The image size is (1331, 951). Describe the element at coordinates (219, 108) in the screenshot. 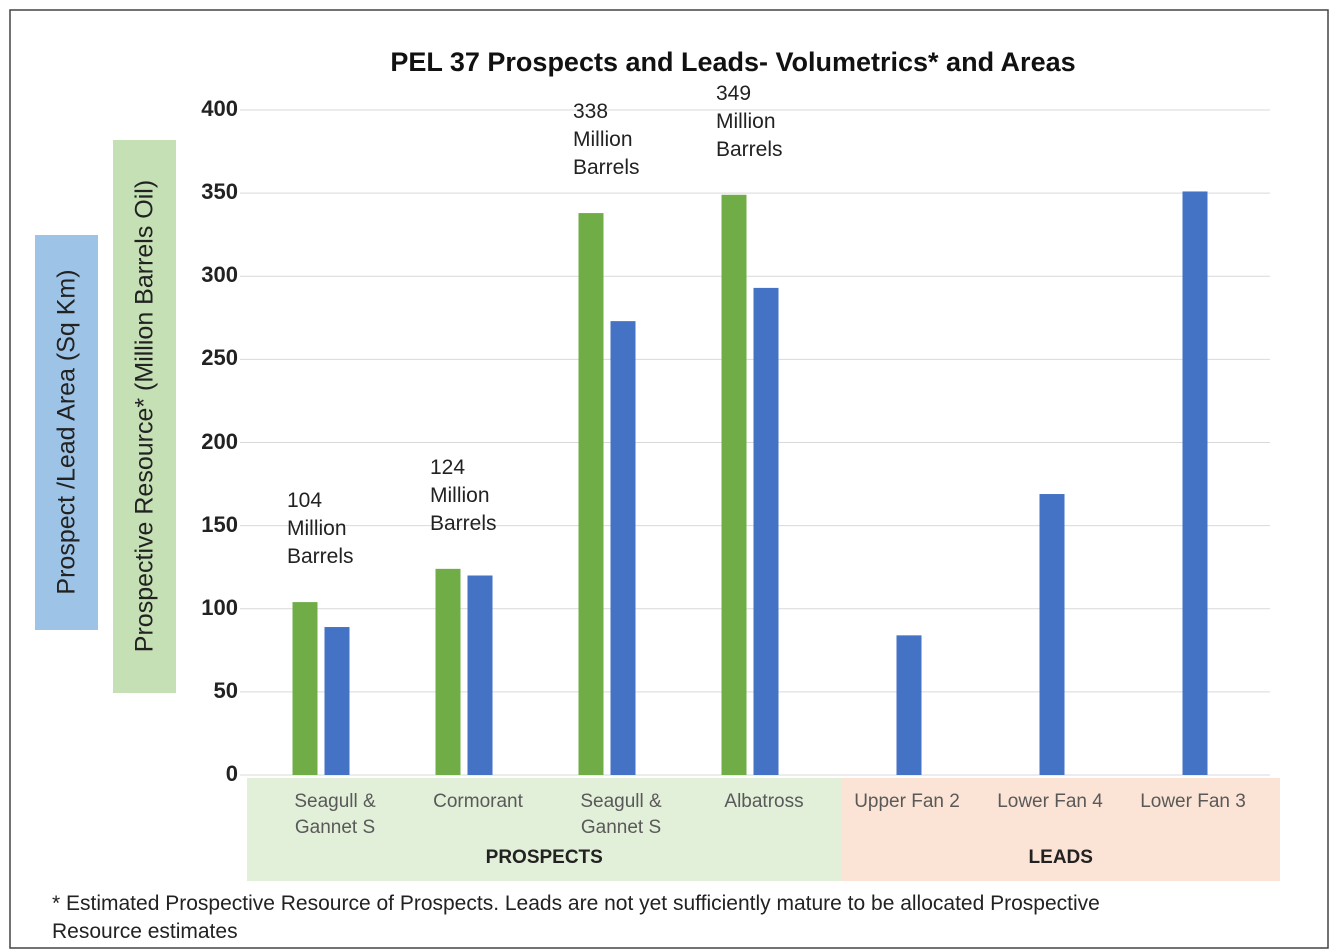

I see `y-tick-label: 400` at that location.